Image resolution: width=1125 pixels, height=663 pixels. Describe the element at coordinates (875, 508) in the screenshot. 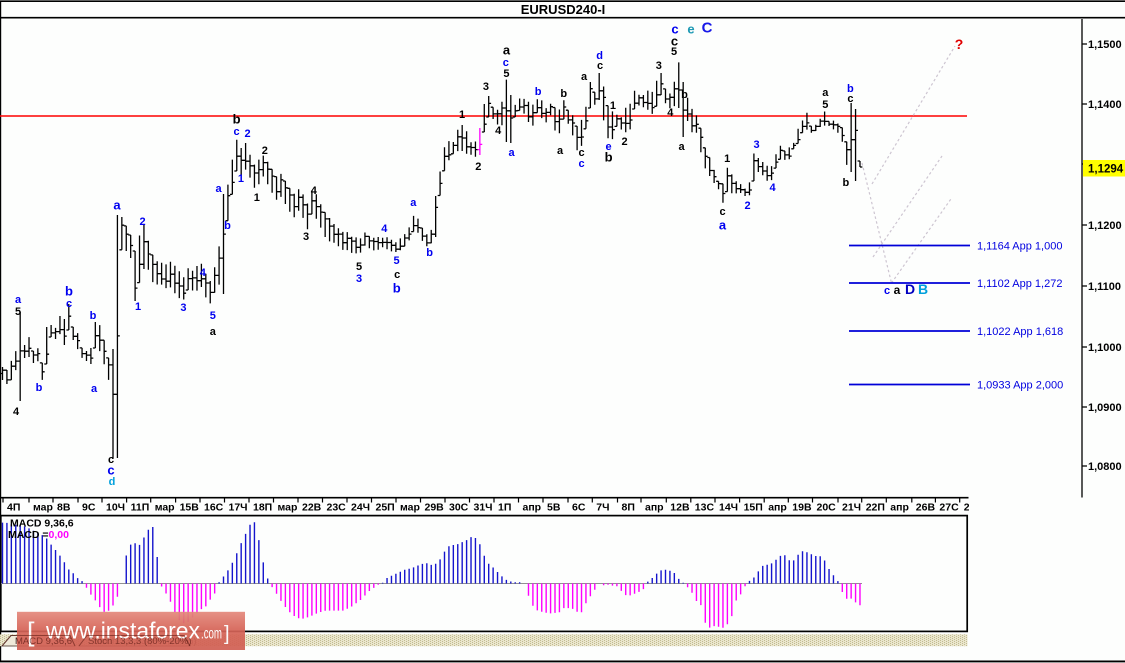

I see `svg-text: 22П` at that location.